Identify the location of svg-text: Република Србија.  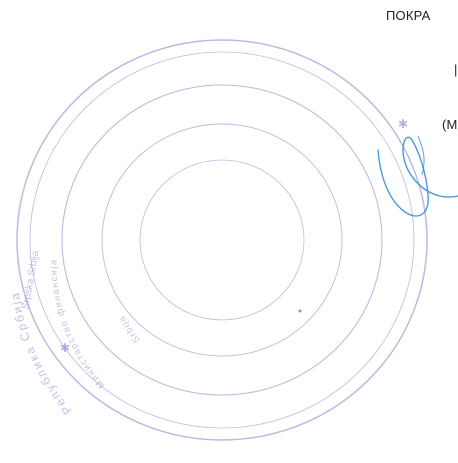
(41, 353).